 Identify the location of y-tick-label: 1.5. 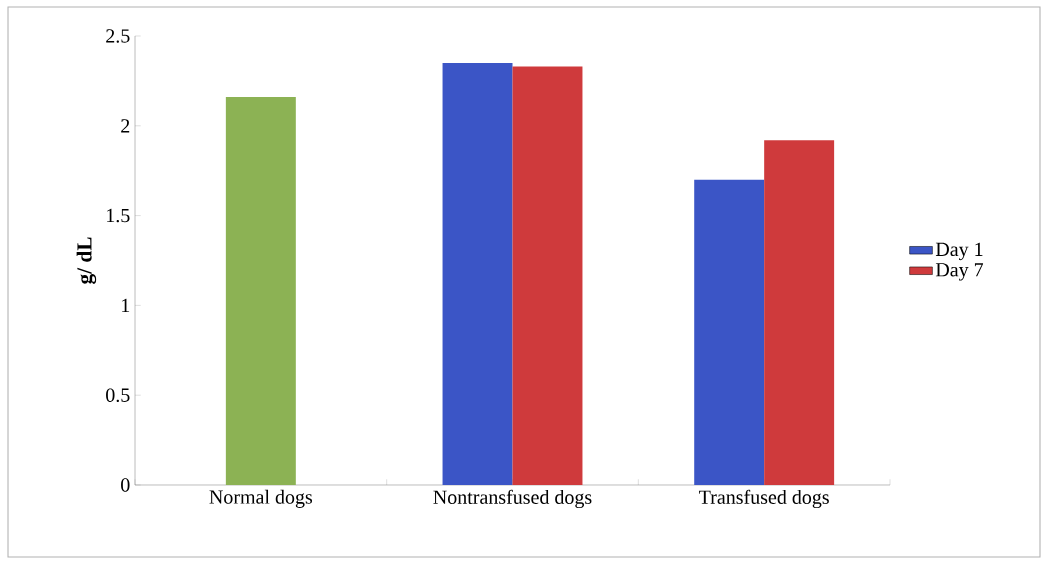
(118, 215).